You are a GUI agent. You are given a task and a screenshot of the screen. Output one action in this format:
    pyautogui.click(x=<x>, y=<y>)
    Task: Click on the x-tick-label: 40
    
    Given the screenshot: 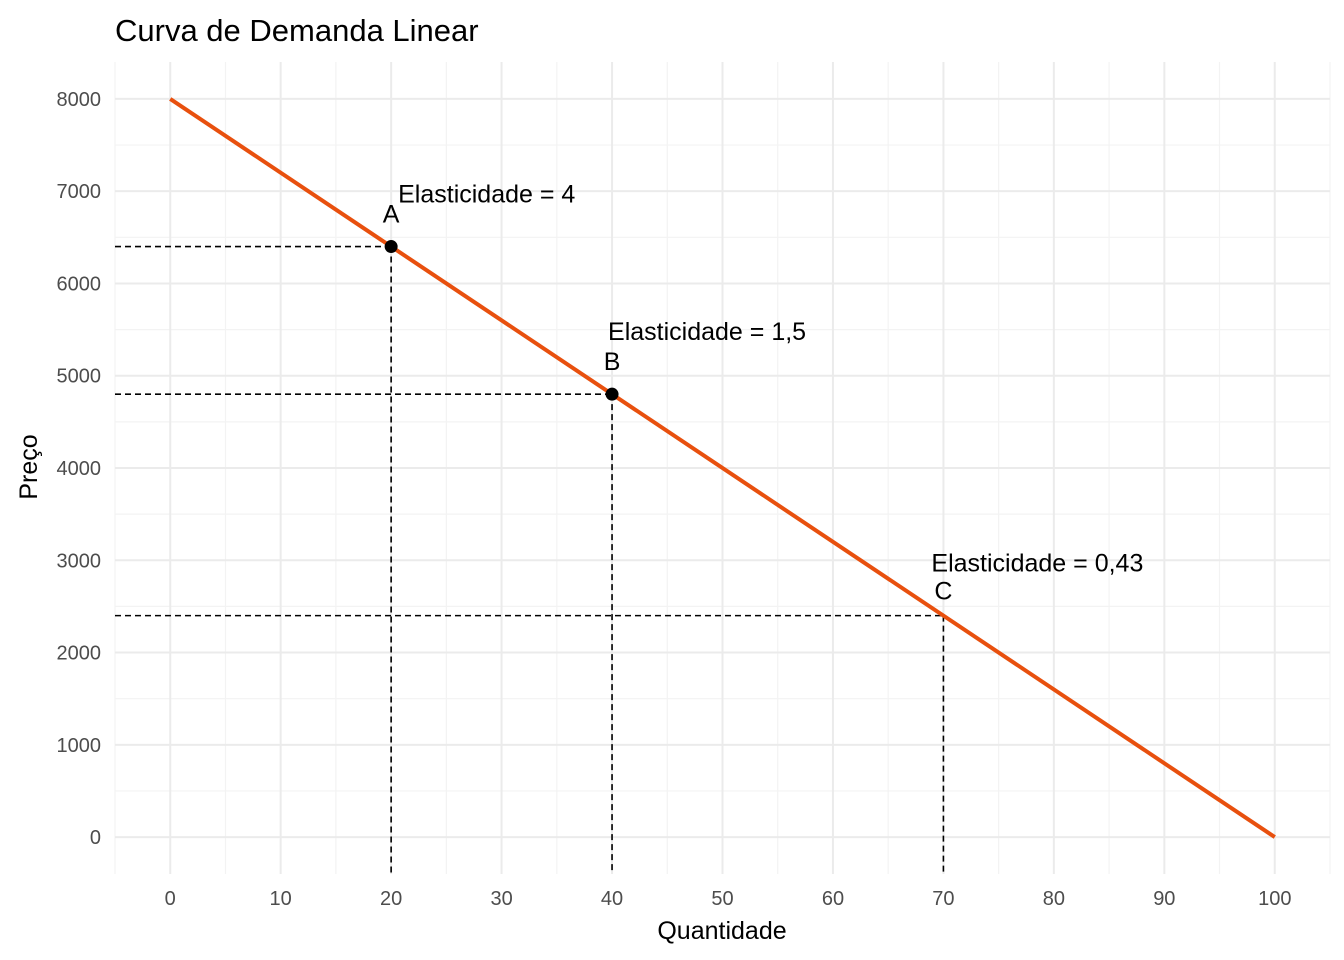 What is the action you would take?
    pyautogui.click(x=612, y=899)
    